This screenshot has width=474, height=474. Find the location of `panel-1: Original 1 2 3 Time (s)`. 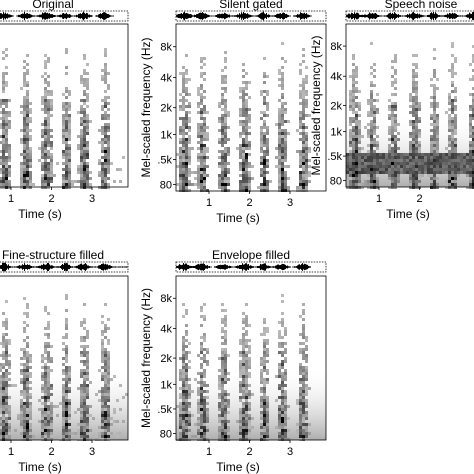

panel-1: Original 1 2 3 Time (s) is located at coordinates (64, 110).